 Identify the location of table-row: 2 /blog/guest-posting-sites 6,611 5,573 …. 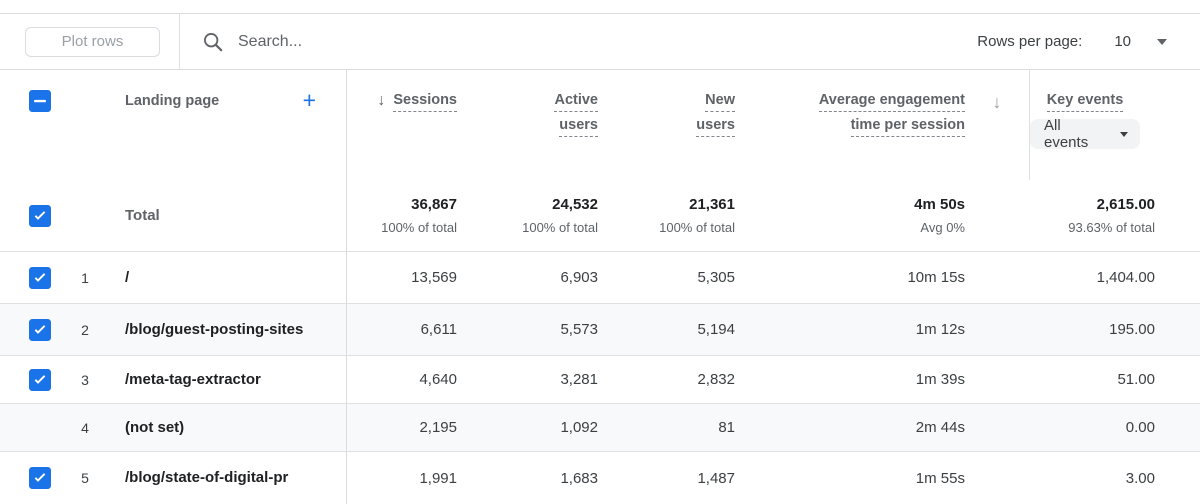
(600, 329).